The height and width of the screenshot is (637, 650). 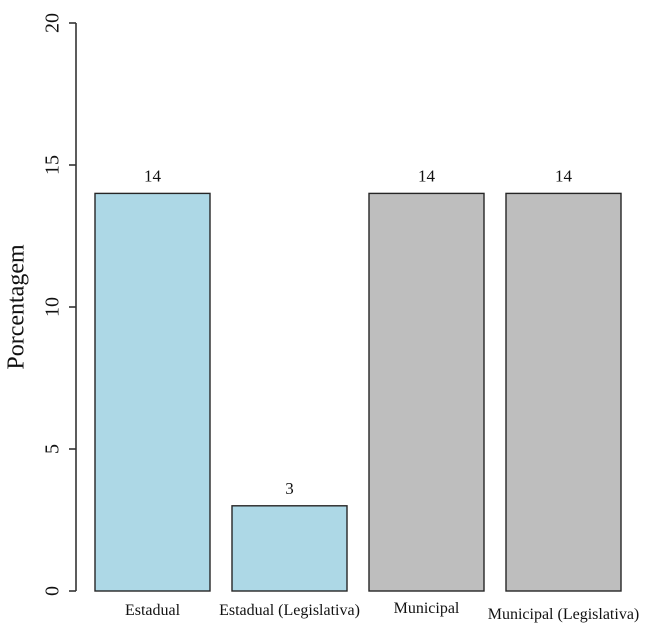 What do you see at coordinates (53, 307) in the screenshot?
I see `y-axis-tick-label: 10` at bounding box center [53, 307].